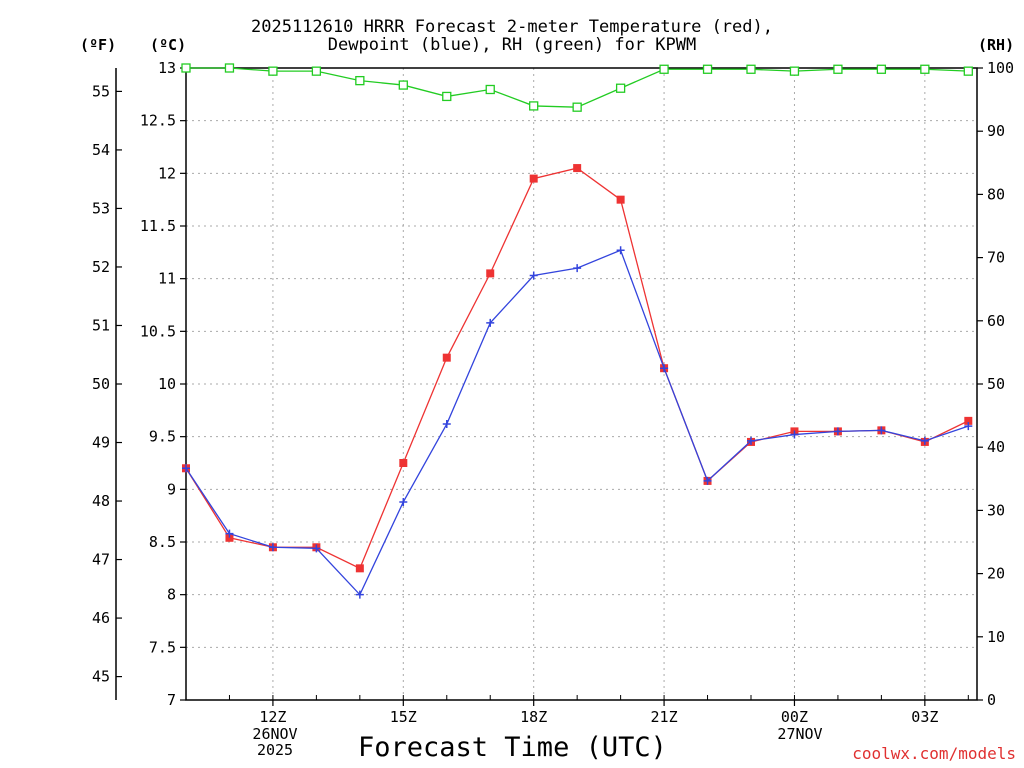 The height and width of the screenshot is (768, 1024). What do you see at coordinates (512, 747) in the screenshot?
I see `x-axis-label: Forecast Time (UTC)` at bounding box center [512, 747].